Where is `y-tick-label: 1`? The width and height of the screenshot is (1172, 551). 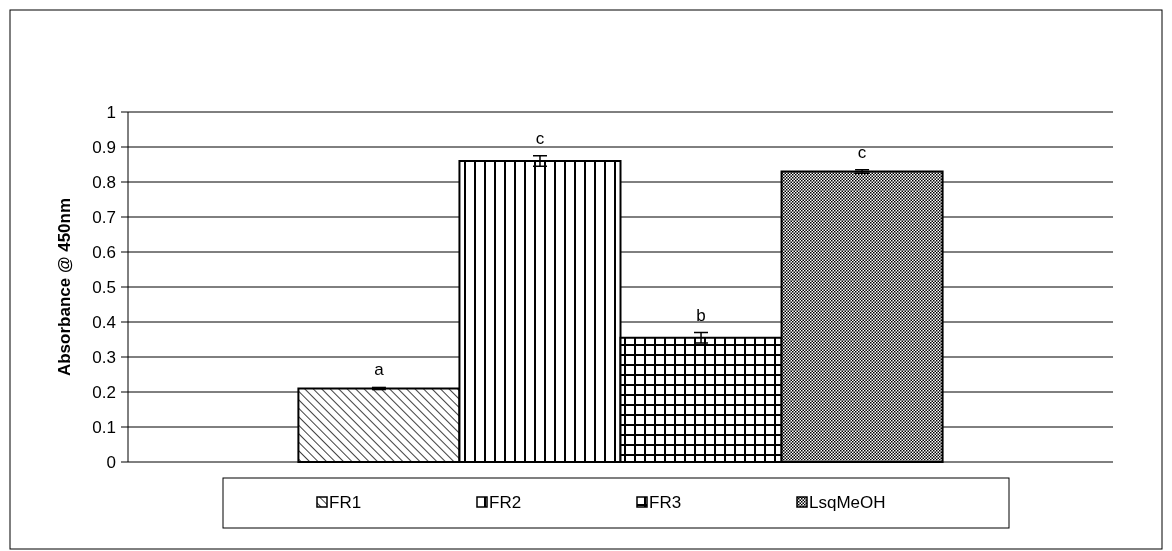 y-tick-label: 1 is located at coordinates (111, 112).